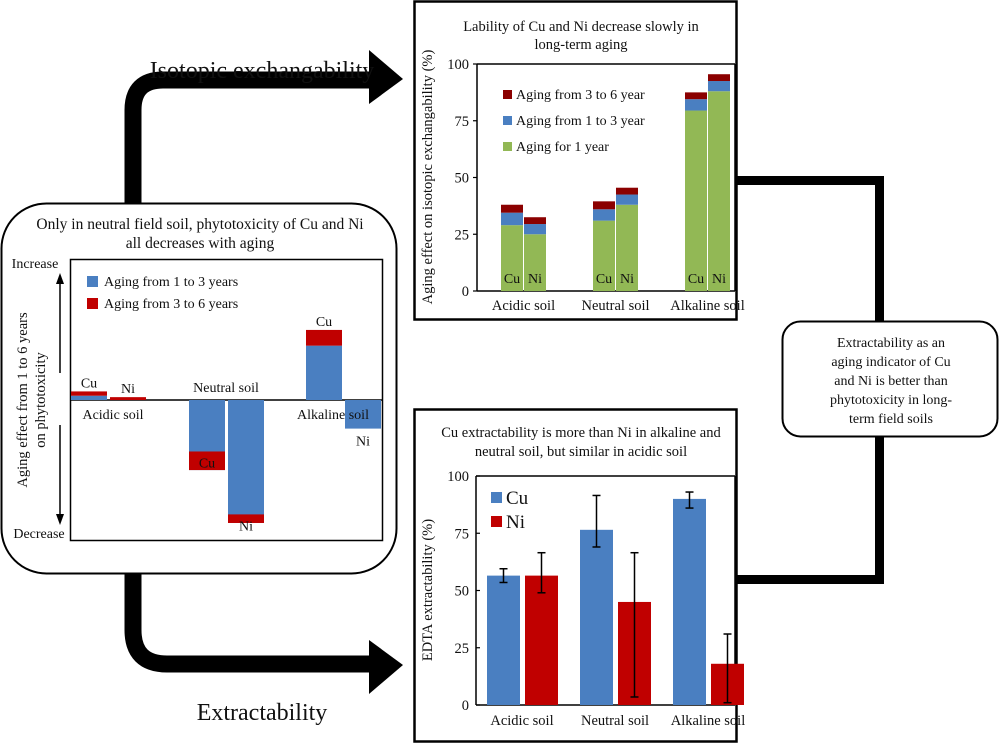 This screenshot has height=743, width=1000. I want to click on iso-title-line2: long-term aging, so click(580, 45).